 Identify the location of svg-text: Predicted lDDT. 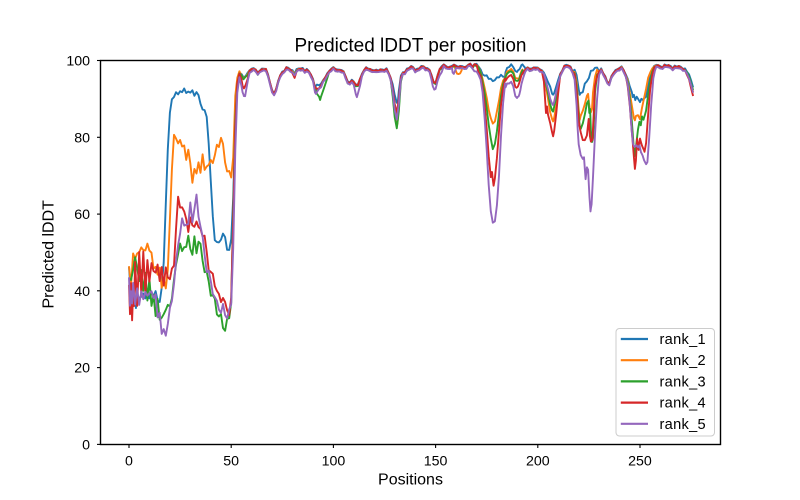
(49, 254).